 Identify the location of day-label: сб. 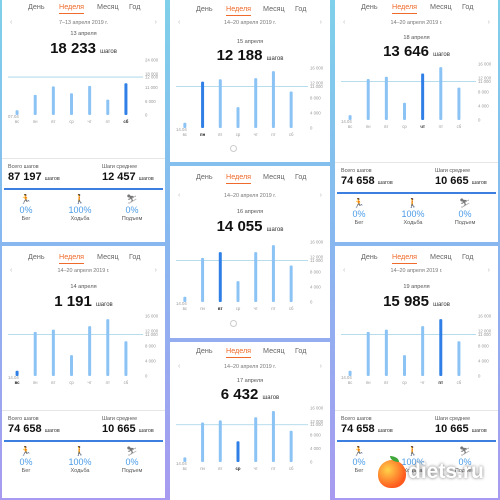
(459, 382).